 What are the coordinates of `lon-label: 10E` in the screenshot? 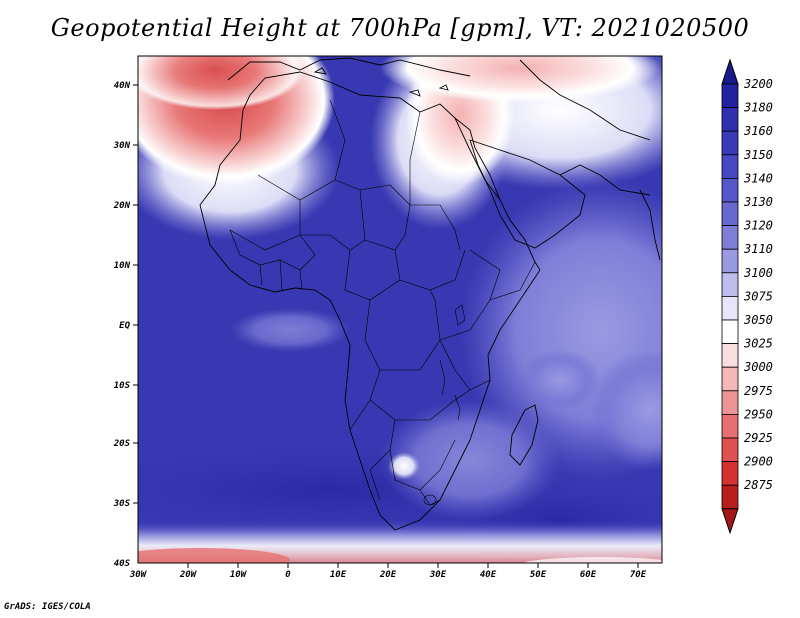 It's located at (338, 575).